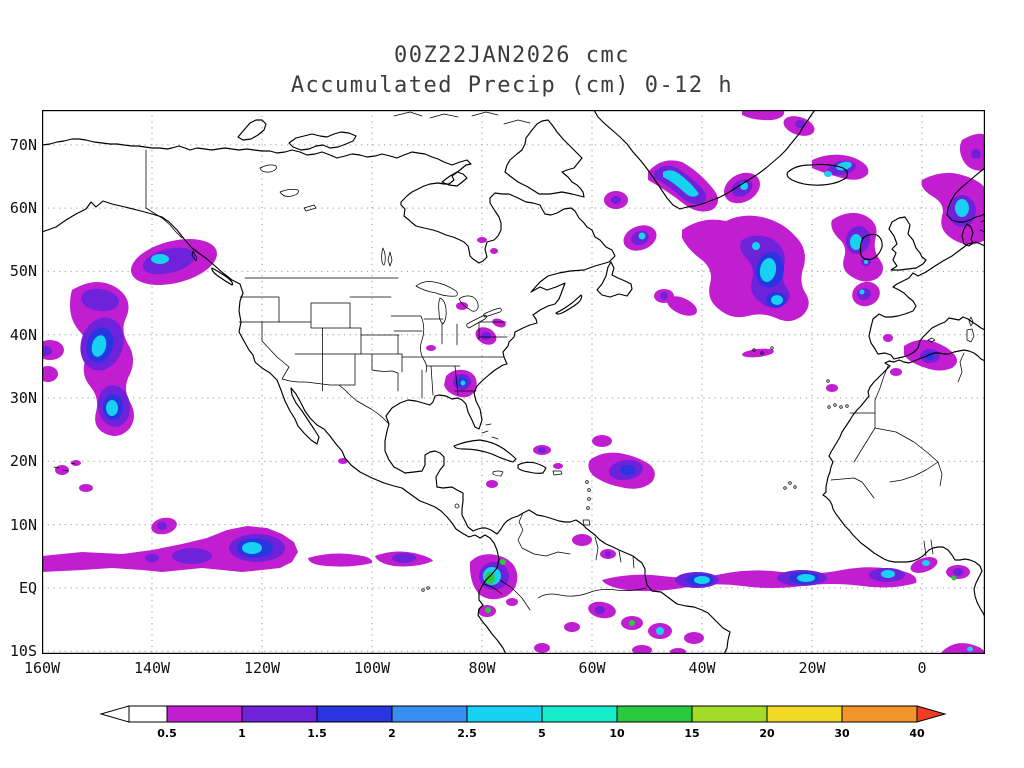 The height and width of the screenshot is (768, 1024). I want to click on lon-tick-label: 60W, so click(592, 668).